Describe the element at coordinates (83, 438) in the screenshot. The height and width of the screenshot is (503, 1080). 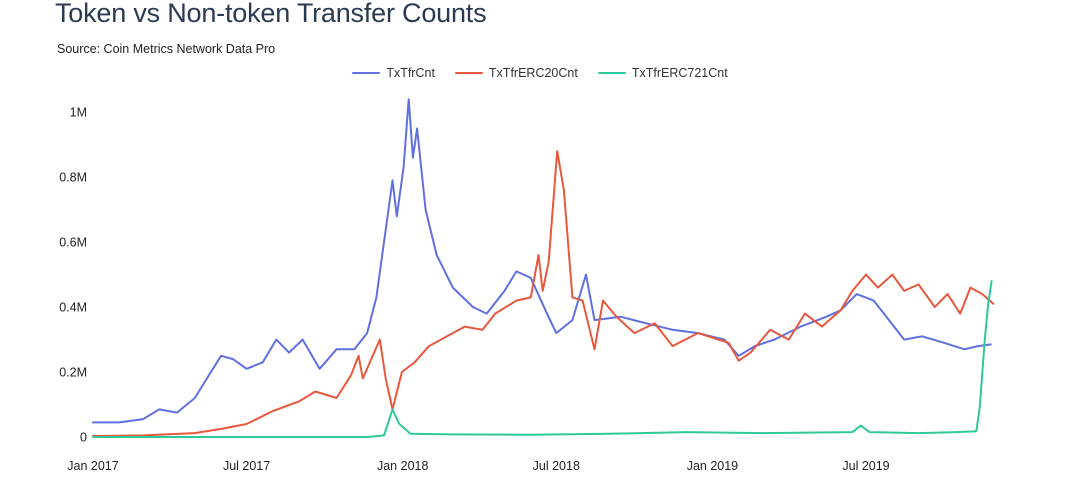
I see `y-tick-label: 0` at that location.